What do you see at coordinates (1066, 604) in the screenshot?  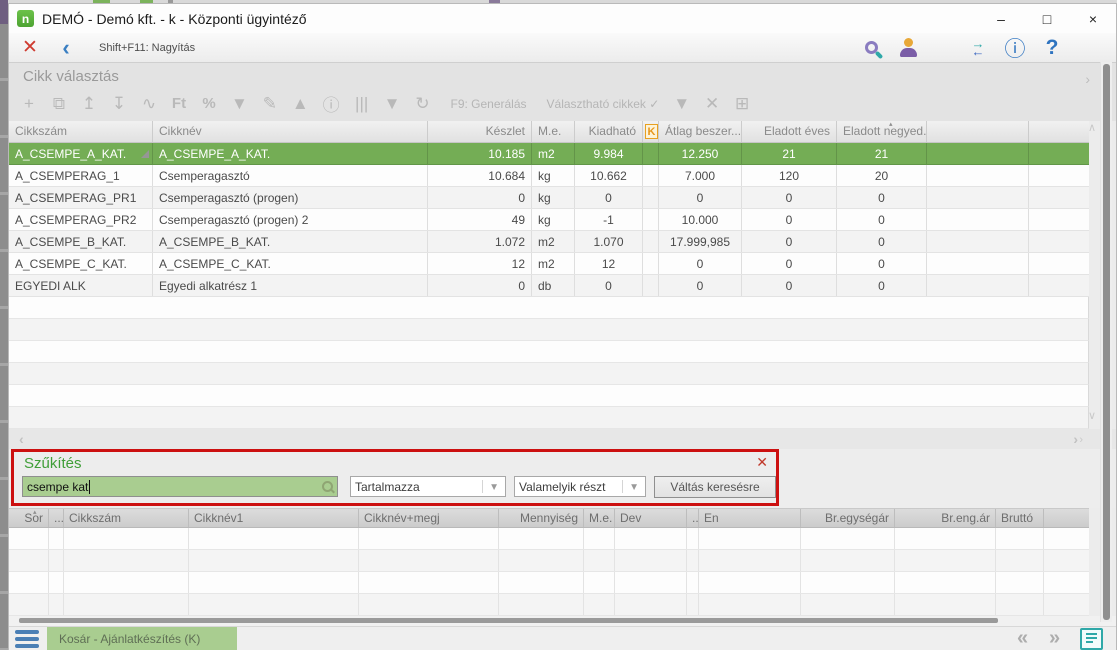 I see `basket-cell-filler` at bounding box center [1066, 604].